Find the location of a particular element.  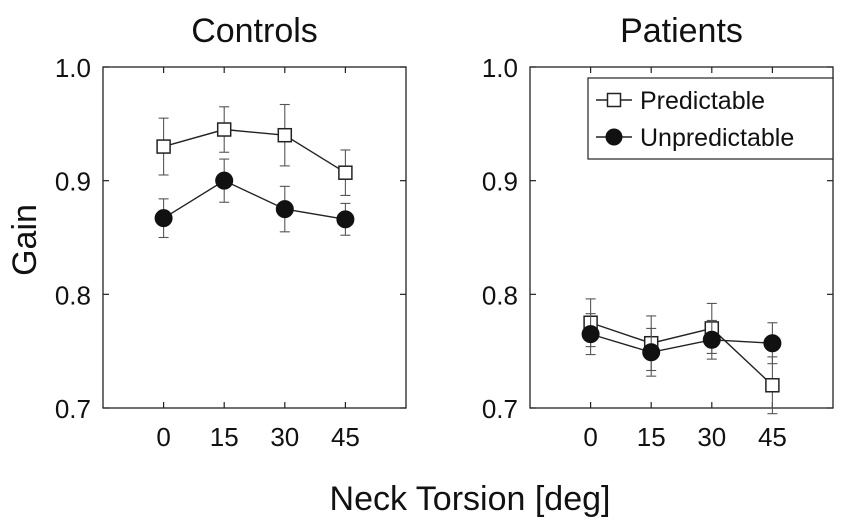

legend-marker-circle is located at coordinates (614, 137).